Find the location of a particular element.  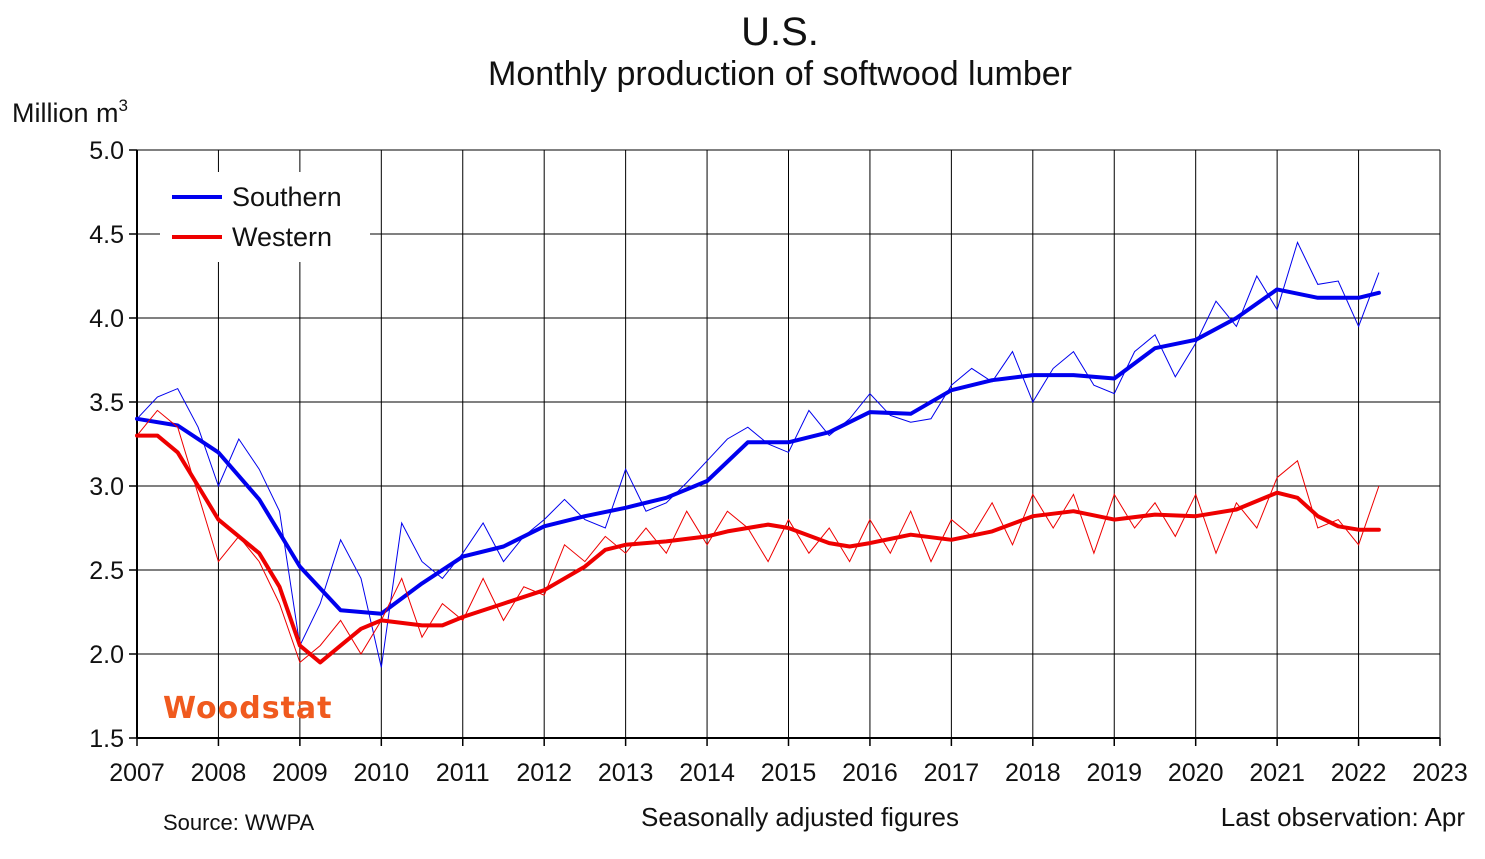

y-tick-label: 4.5 is located at coordinates (106, 235).